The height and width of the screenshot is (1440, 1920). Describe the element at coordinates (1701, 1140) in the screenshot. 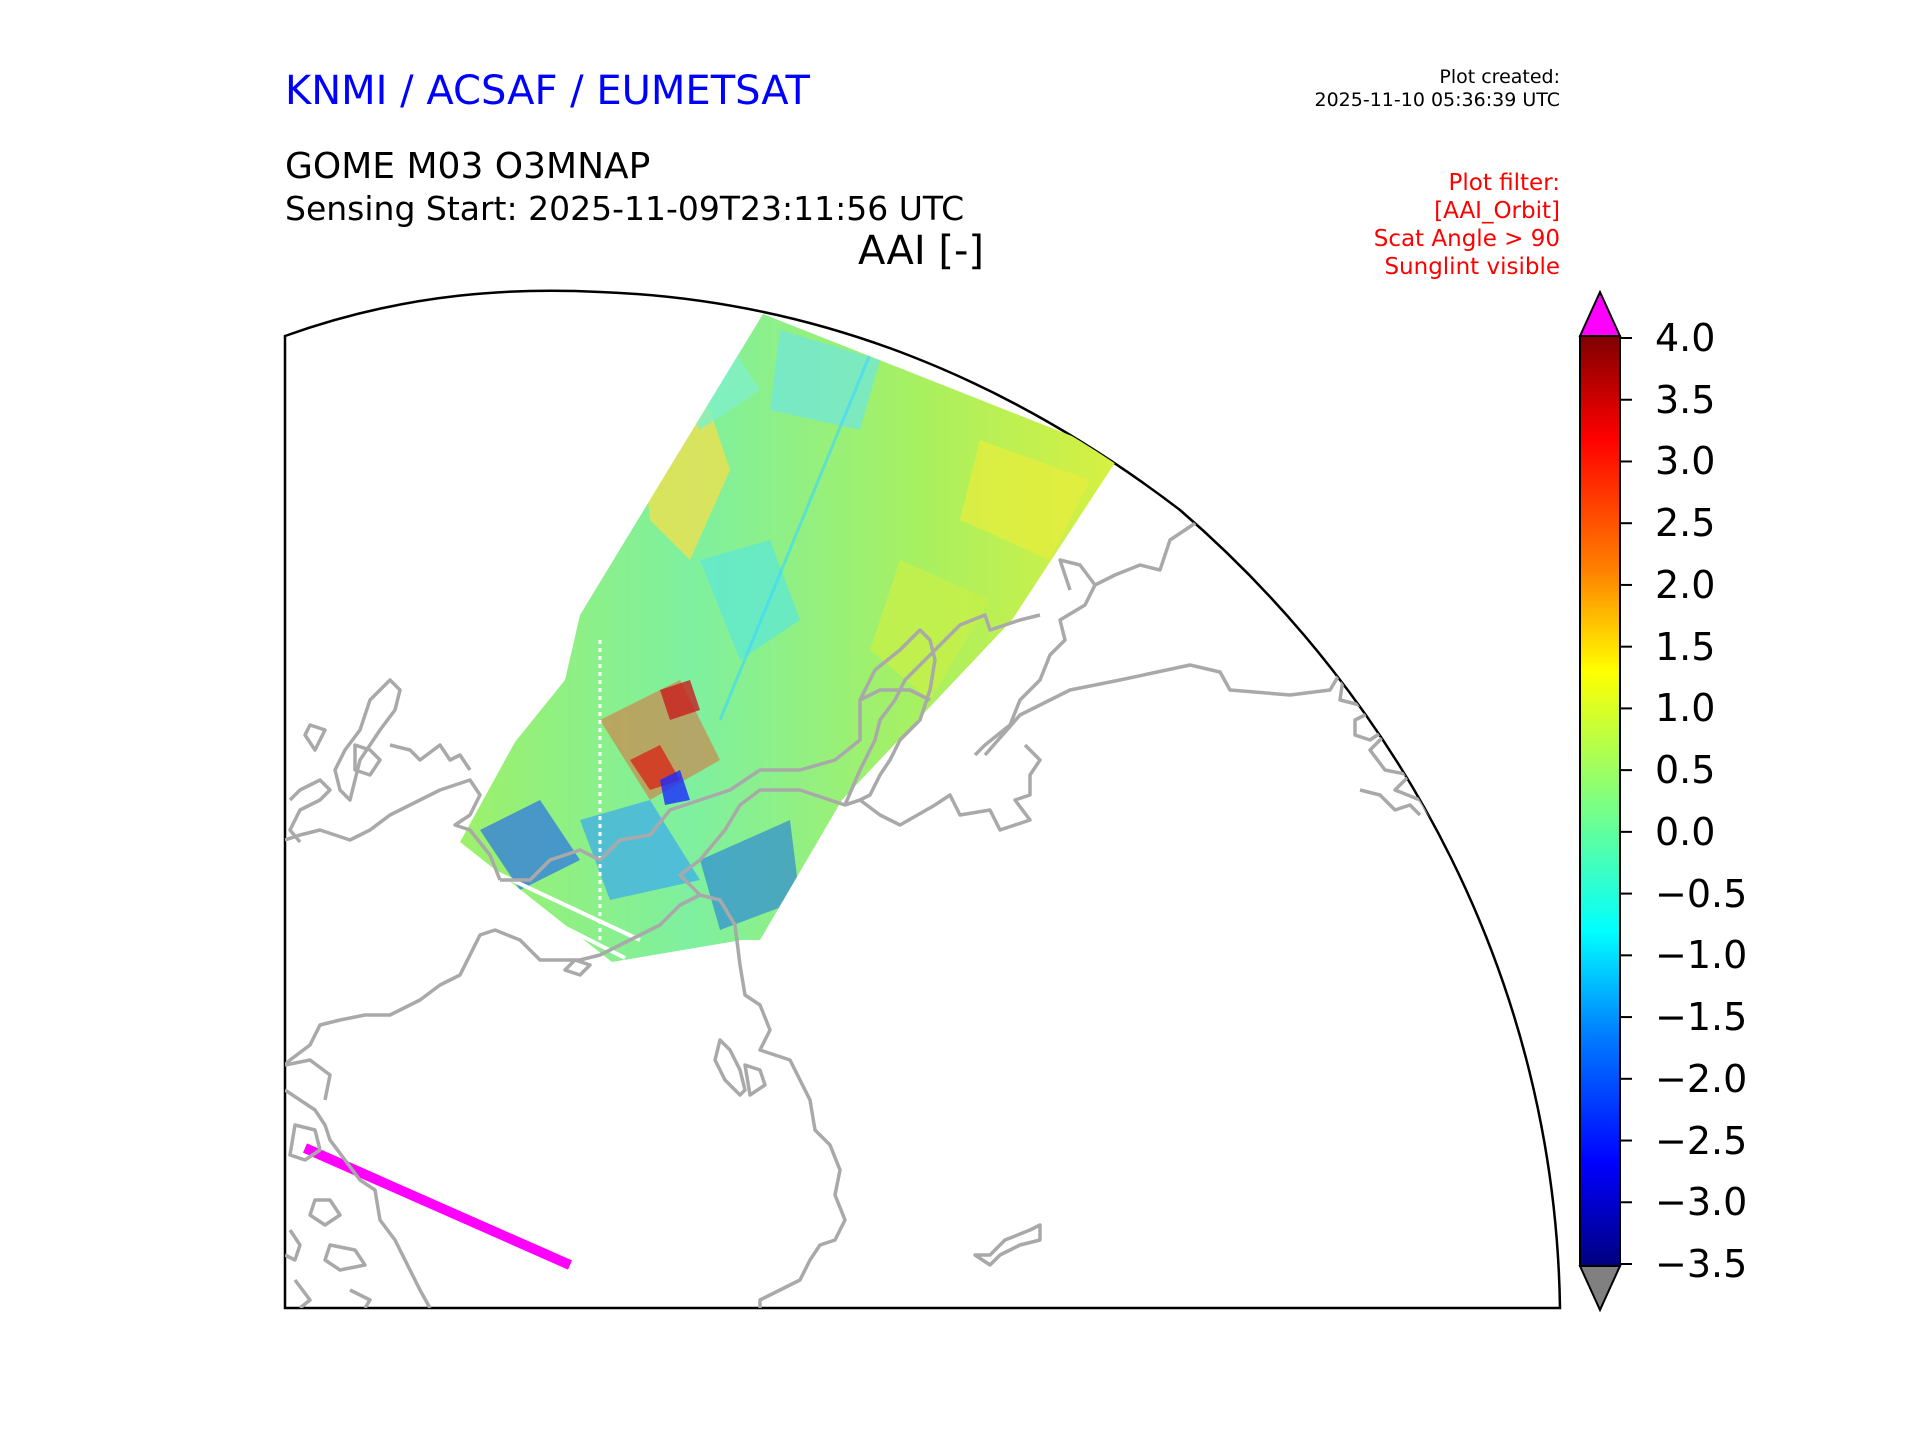

I see `colorbar-tick-label: −2.5` at that location.